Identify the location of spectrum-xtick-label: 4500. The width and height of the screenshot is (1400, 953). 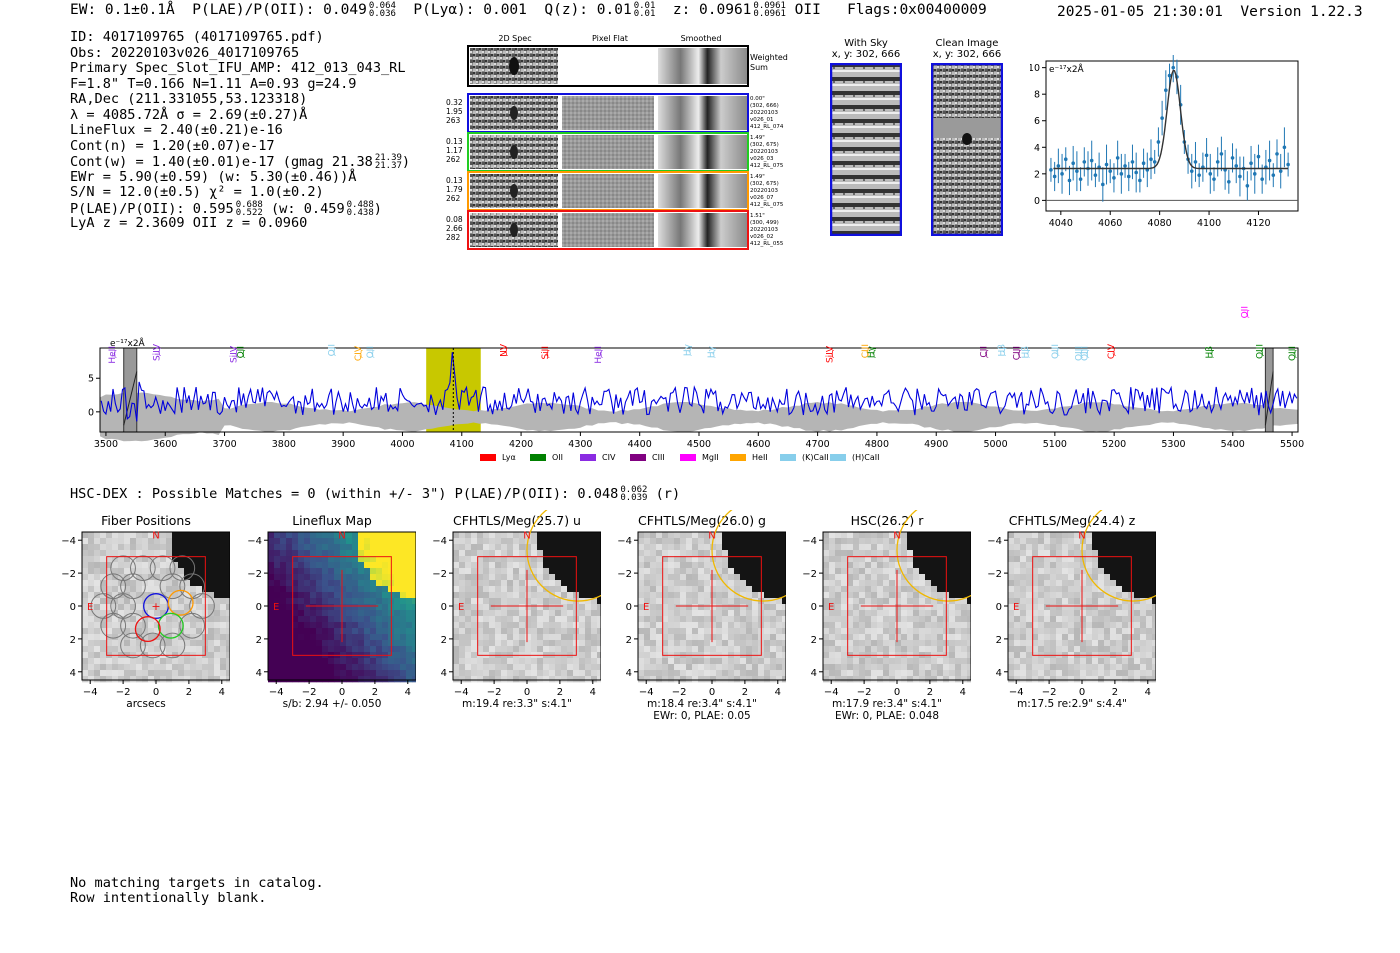
(699, 444).